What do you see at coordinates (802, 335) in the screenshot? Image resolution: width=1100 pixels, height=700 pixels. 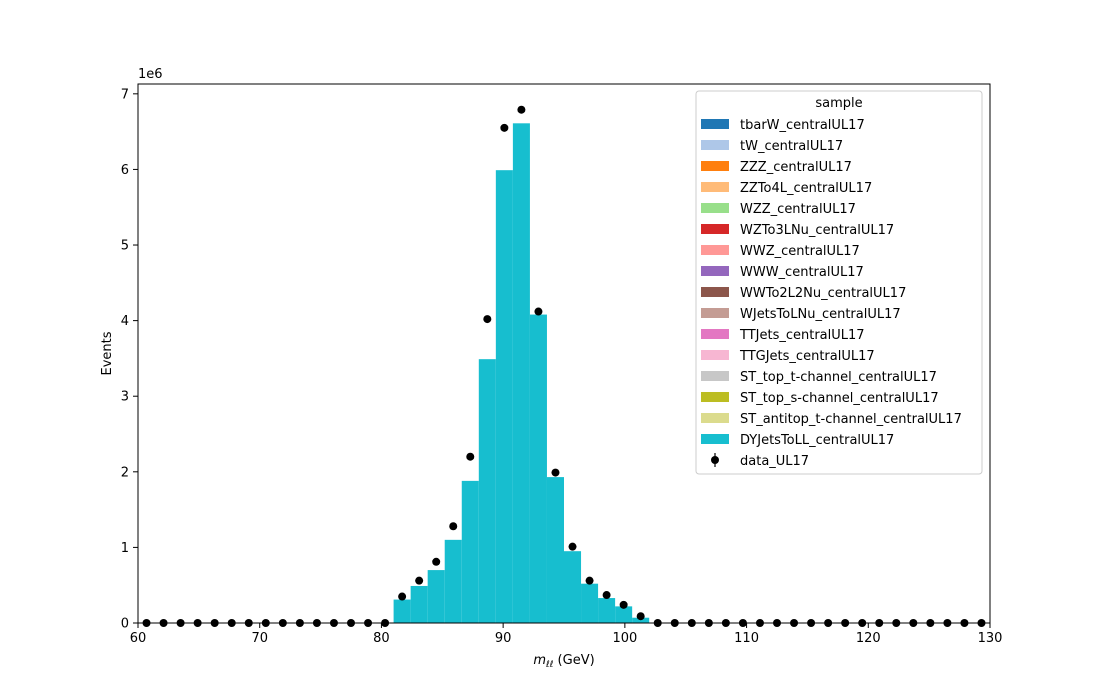 I see `legend-label-10: TTJets_centralUL17` at bounding box center [802, 335].